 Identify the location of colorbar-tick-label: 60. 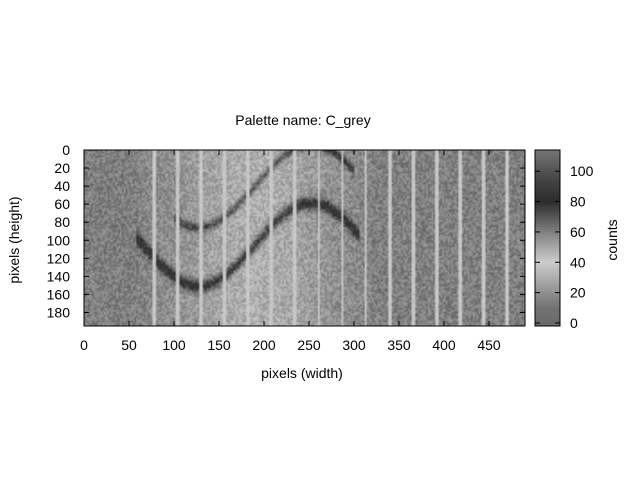
(578, 232).